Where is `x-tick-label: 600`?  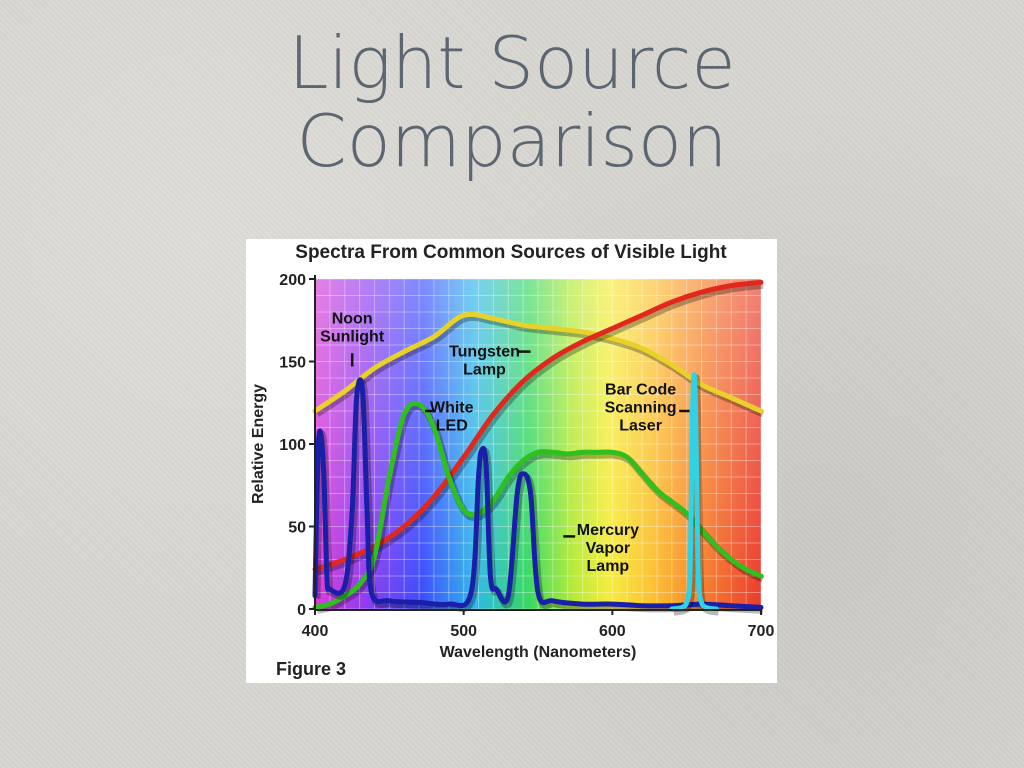 x-tick-label: 600 is located at coordinates (612, 631).